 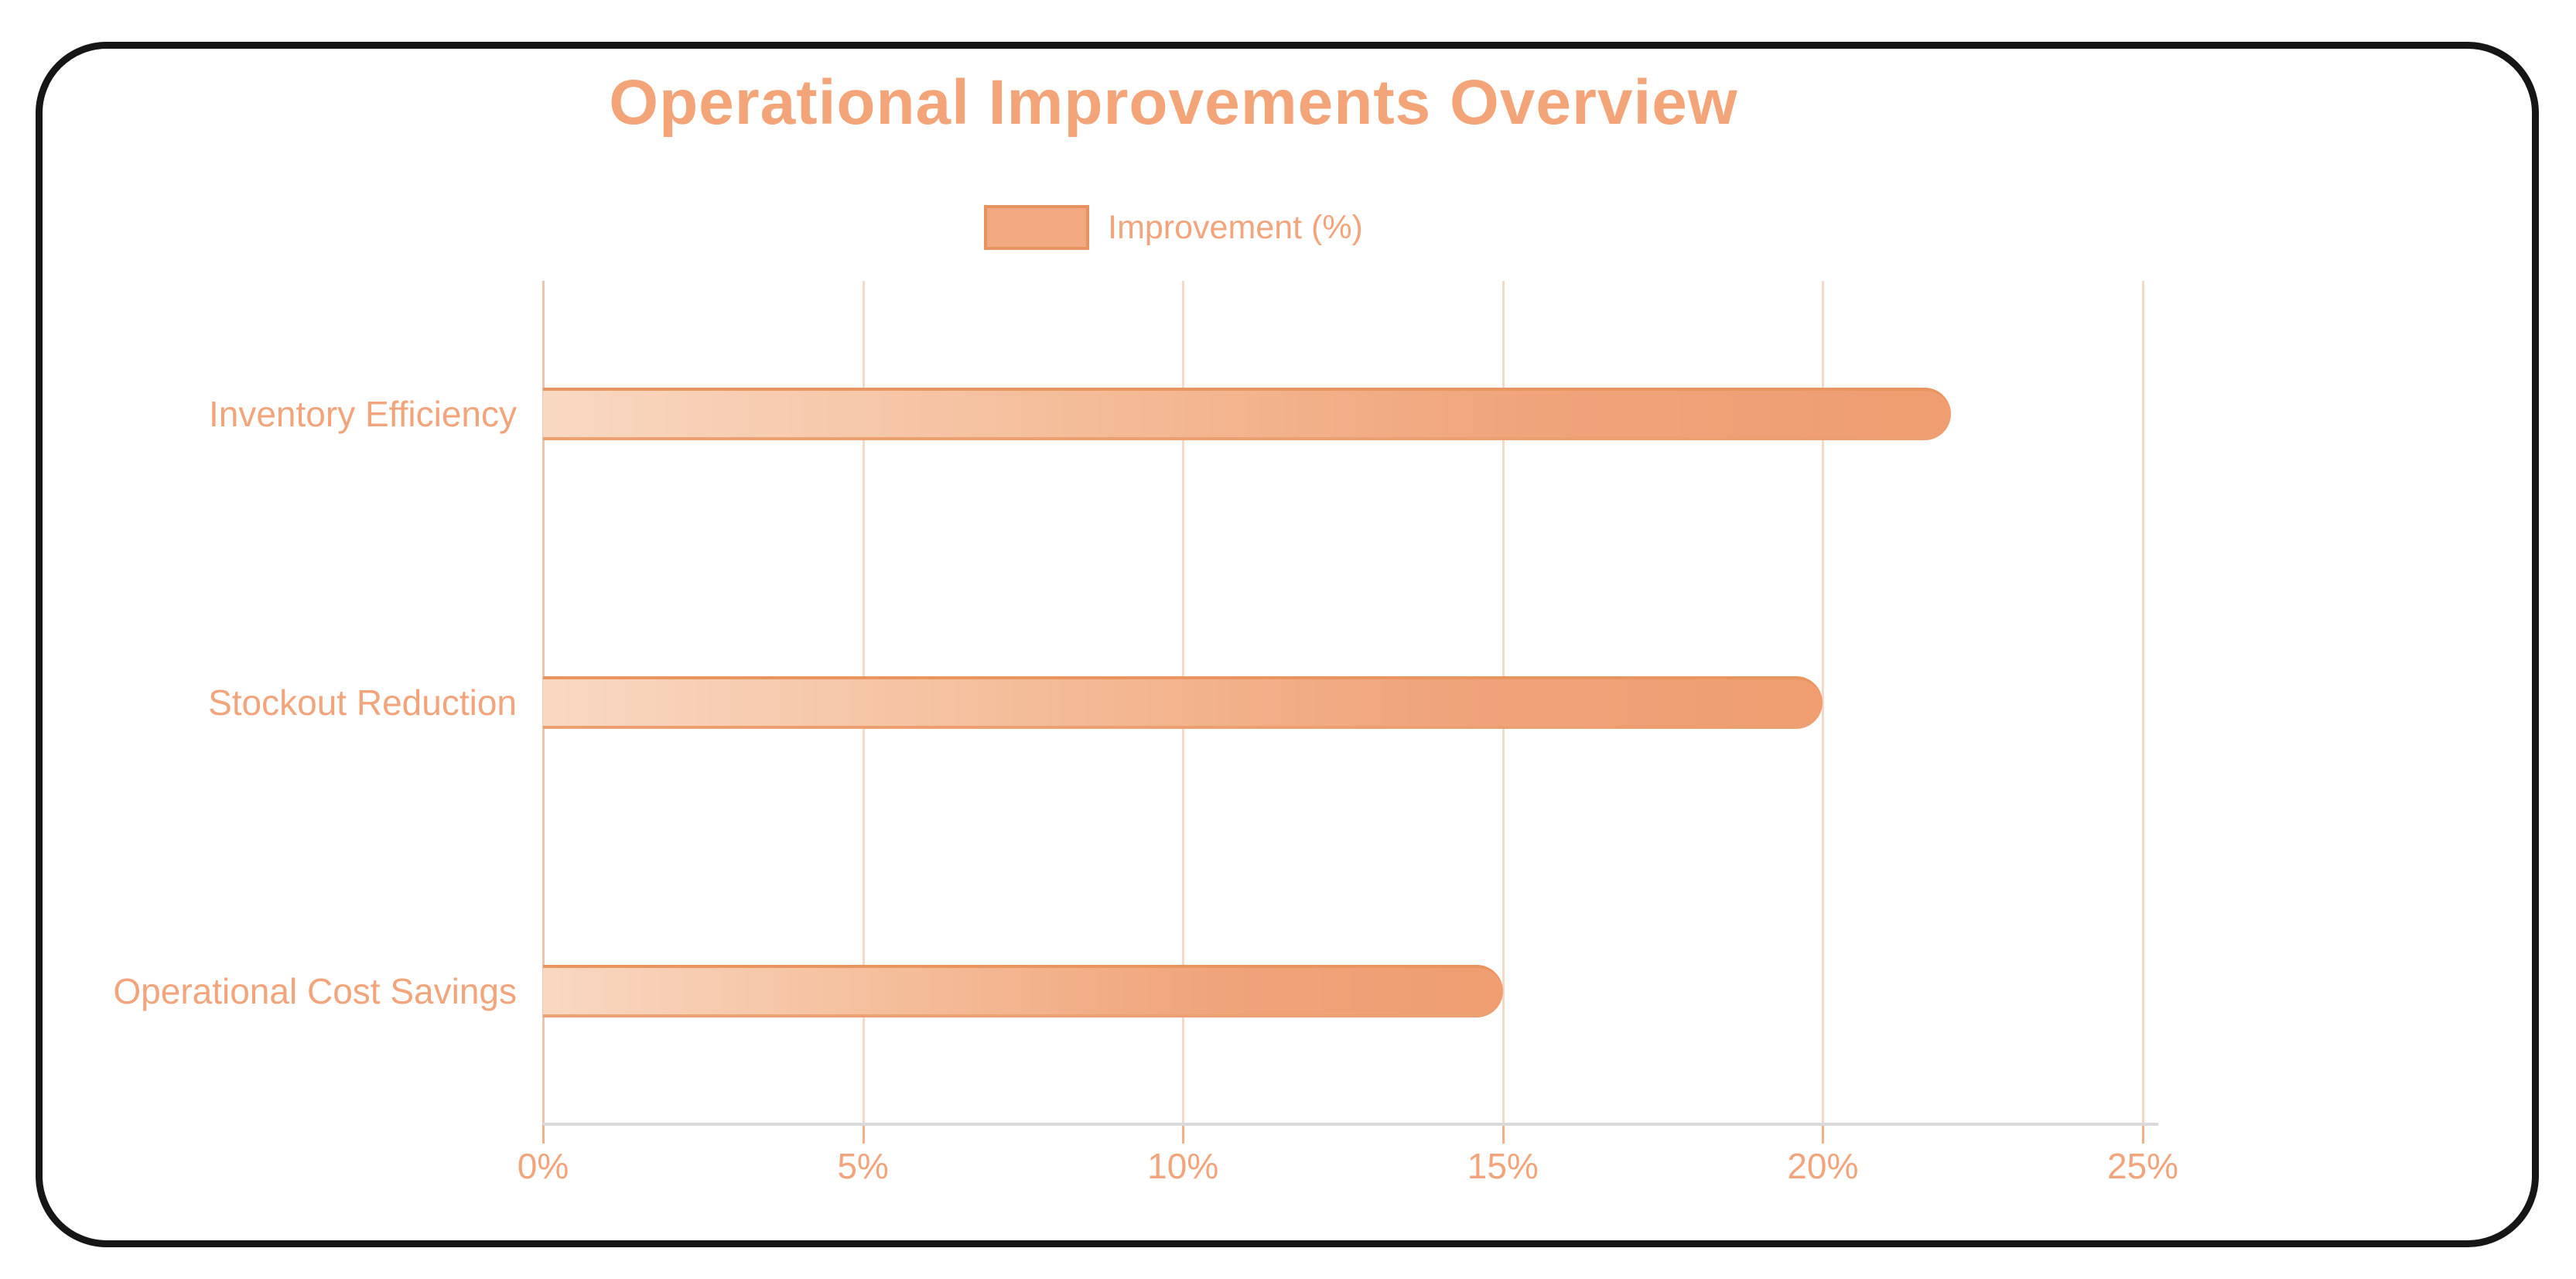 What do you see at coordinates (362, 702) in the screenshot?
I see `category-label-stockout-reduction: Stockout Reduction` at bounding box center [362, 702].